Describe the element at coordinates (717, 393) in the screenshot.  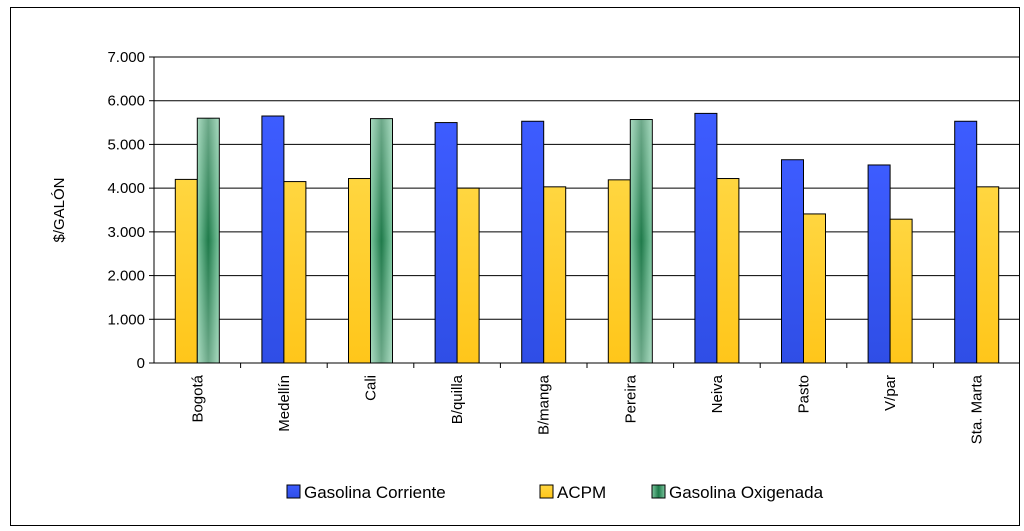
I see `x-tick-label-neiva: Neiva` at that location.